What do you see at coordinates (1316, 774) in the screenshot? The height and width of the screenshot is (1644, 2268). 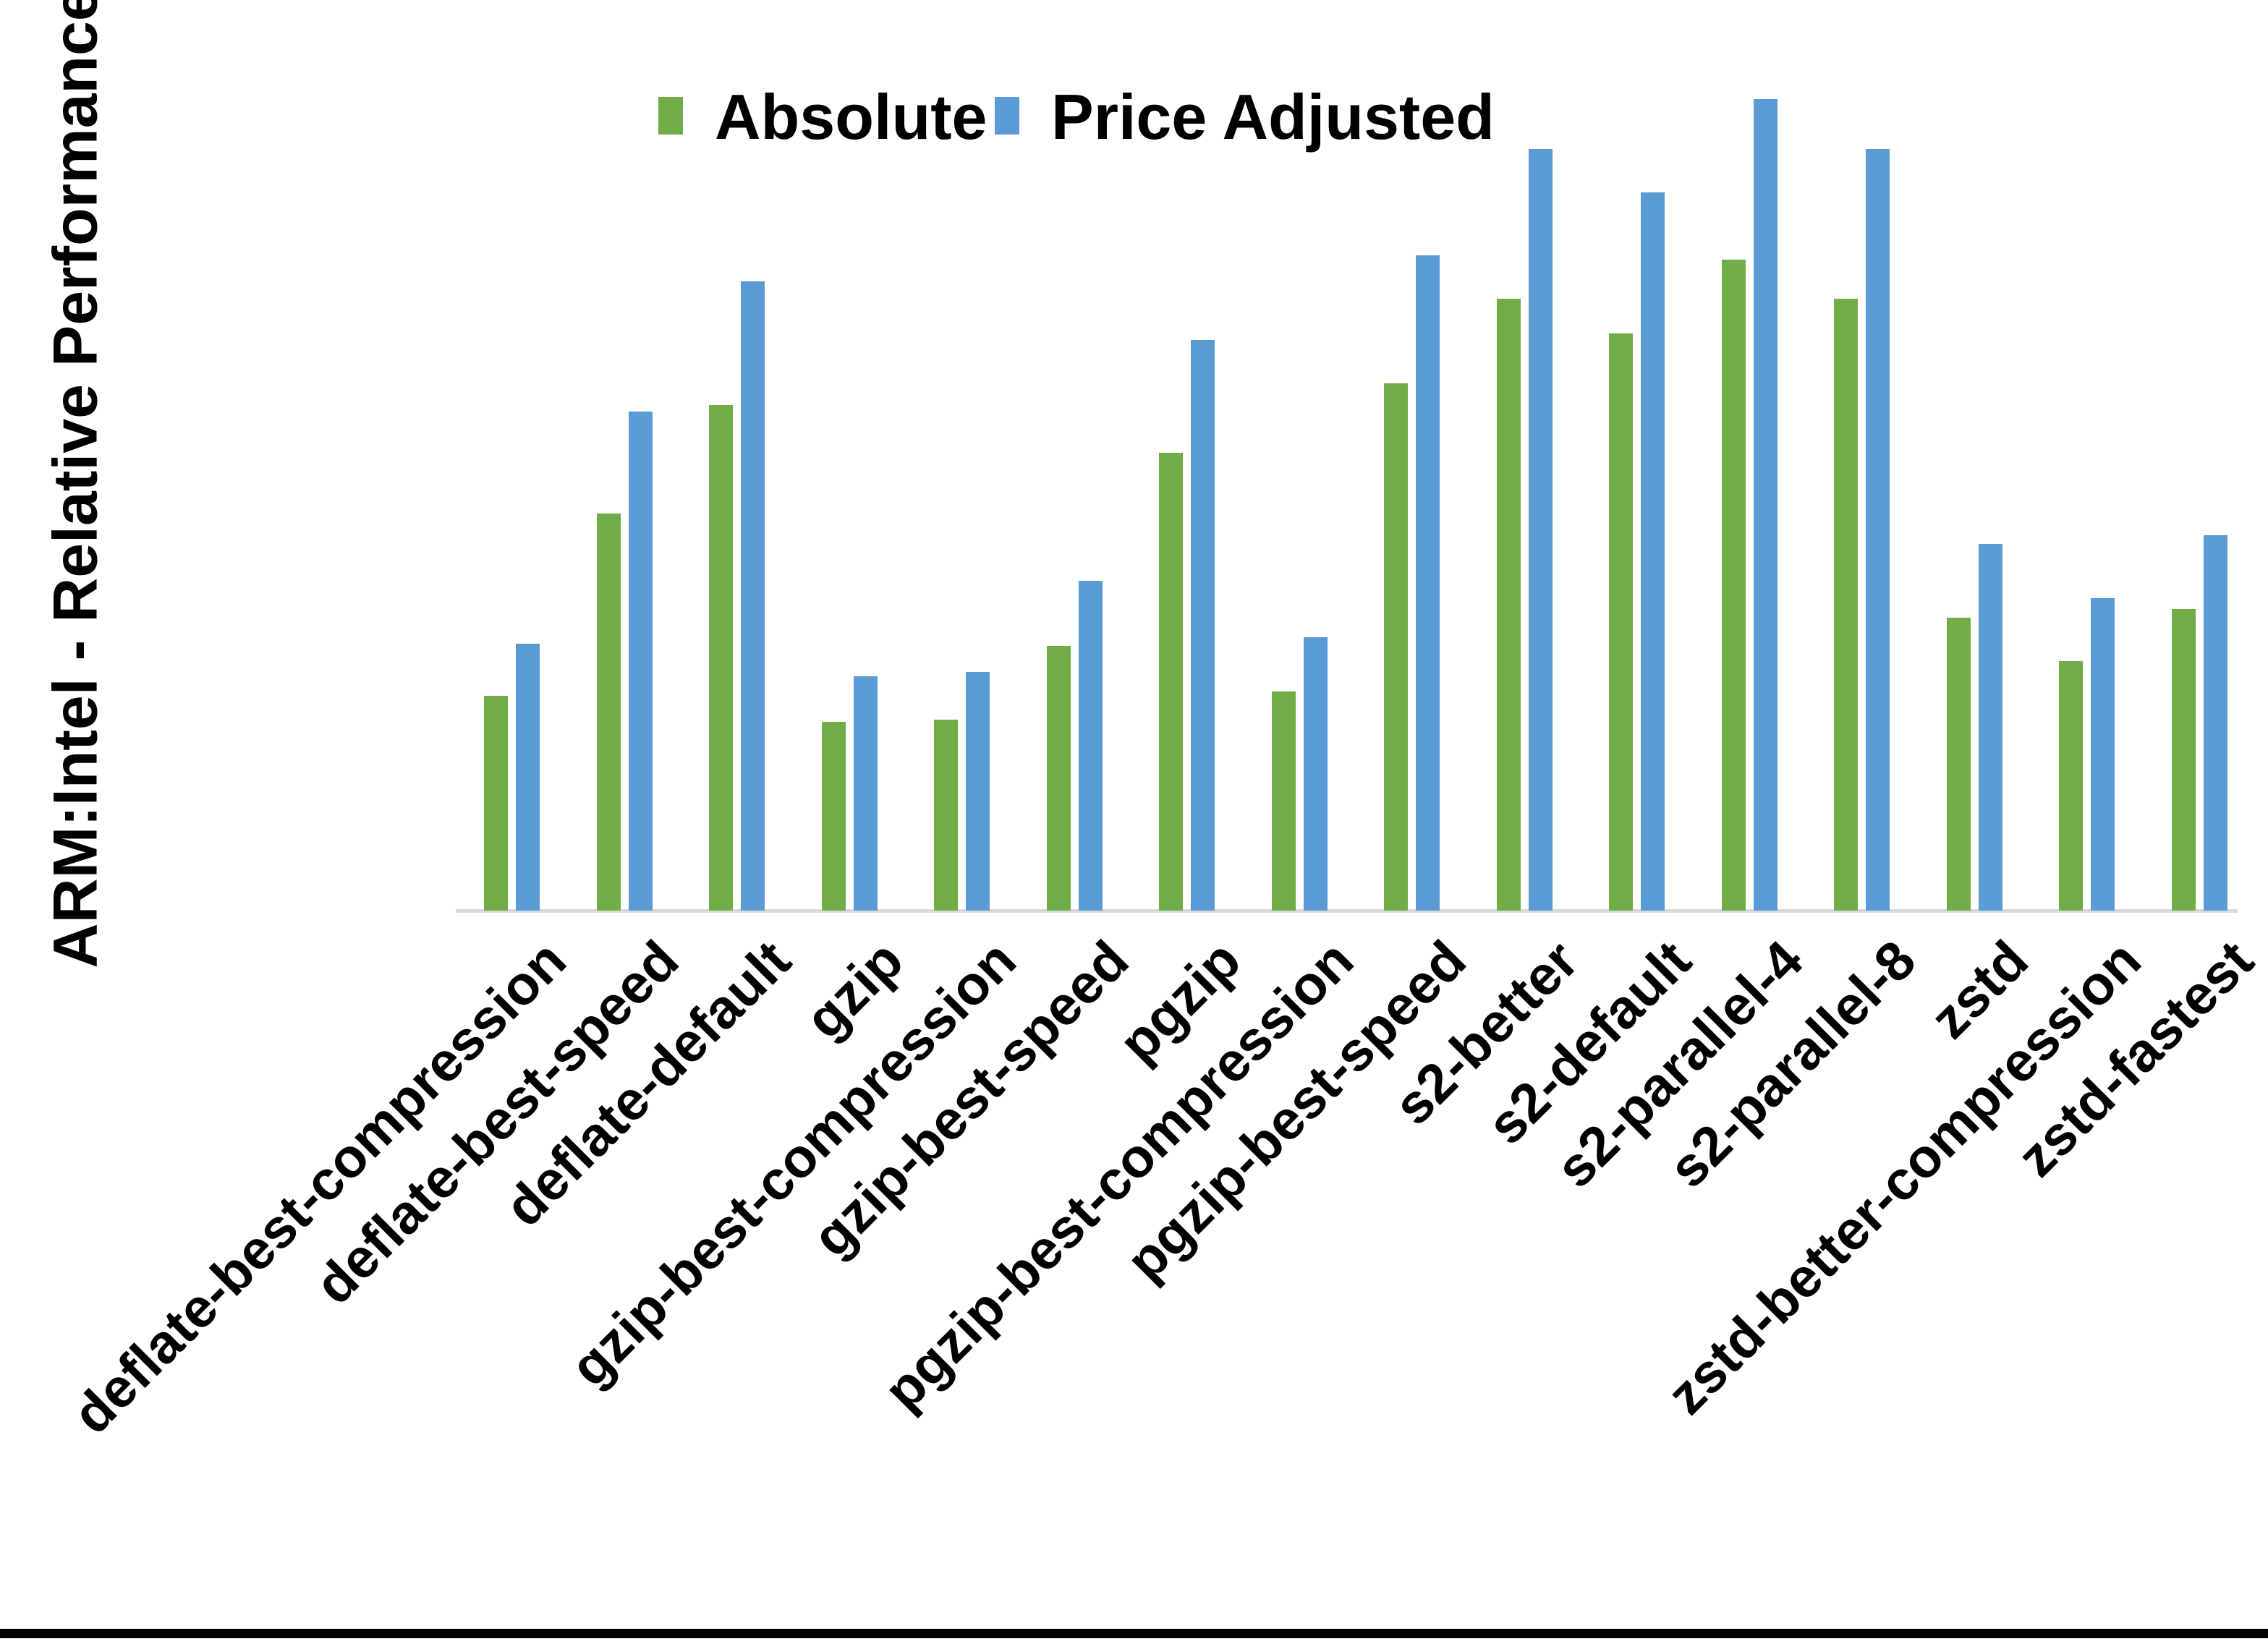 I see `bar-price-adjusted-pgzip-best-compression` at bounding box center [1316, 774].